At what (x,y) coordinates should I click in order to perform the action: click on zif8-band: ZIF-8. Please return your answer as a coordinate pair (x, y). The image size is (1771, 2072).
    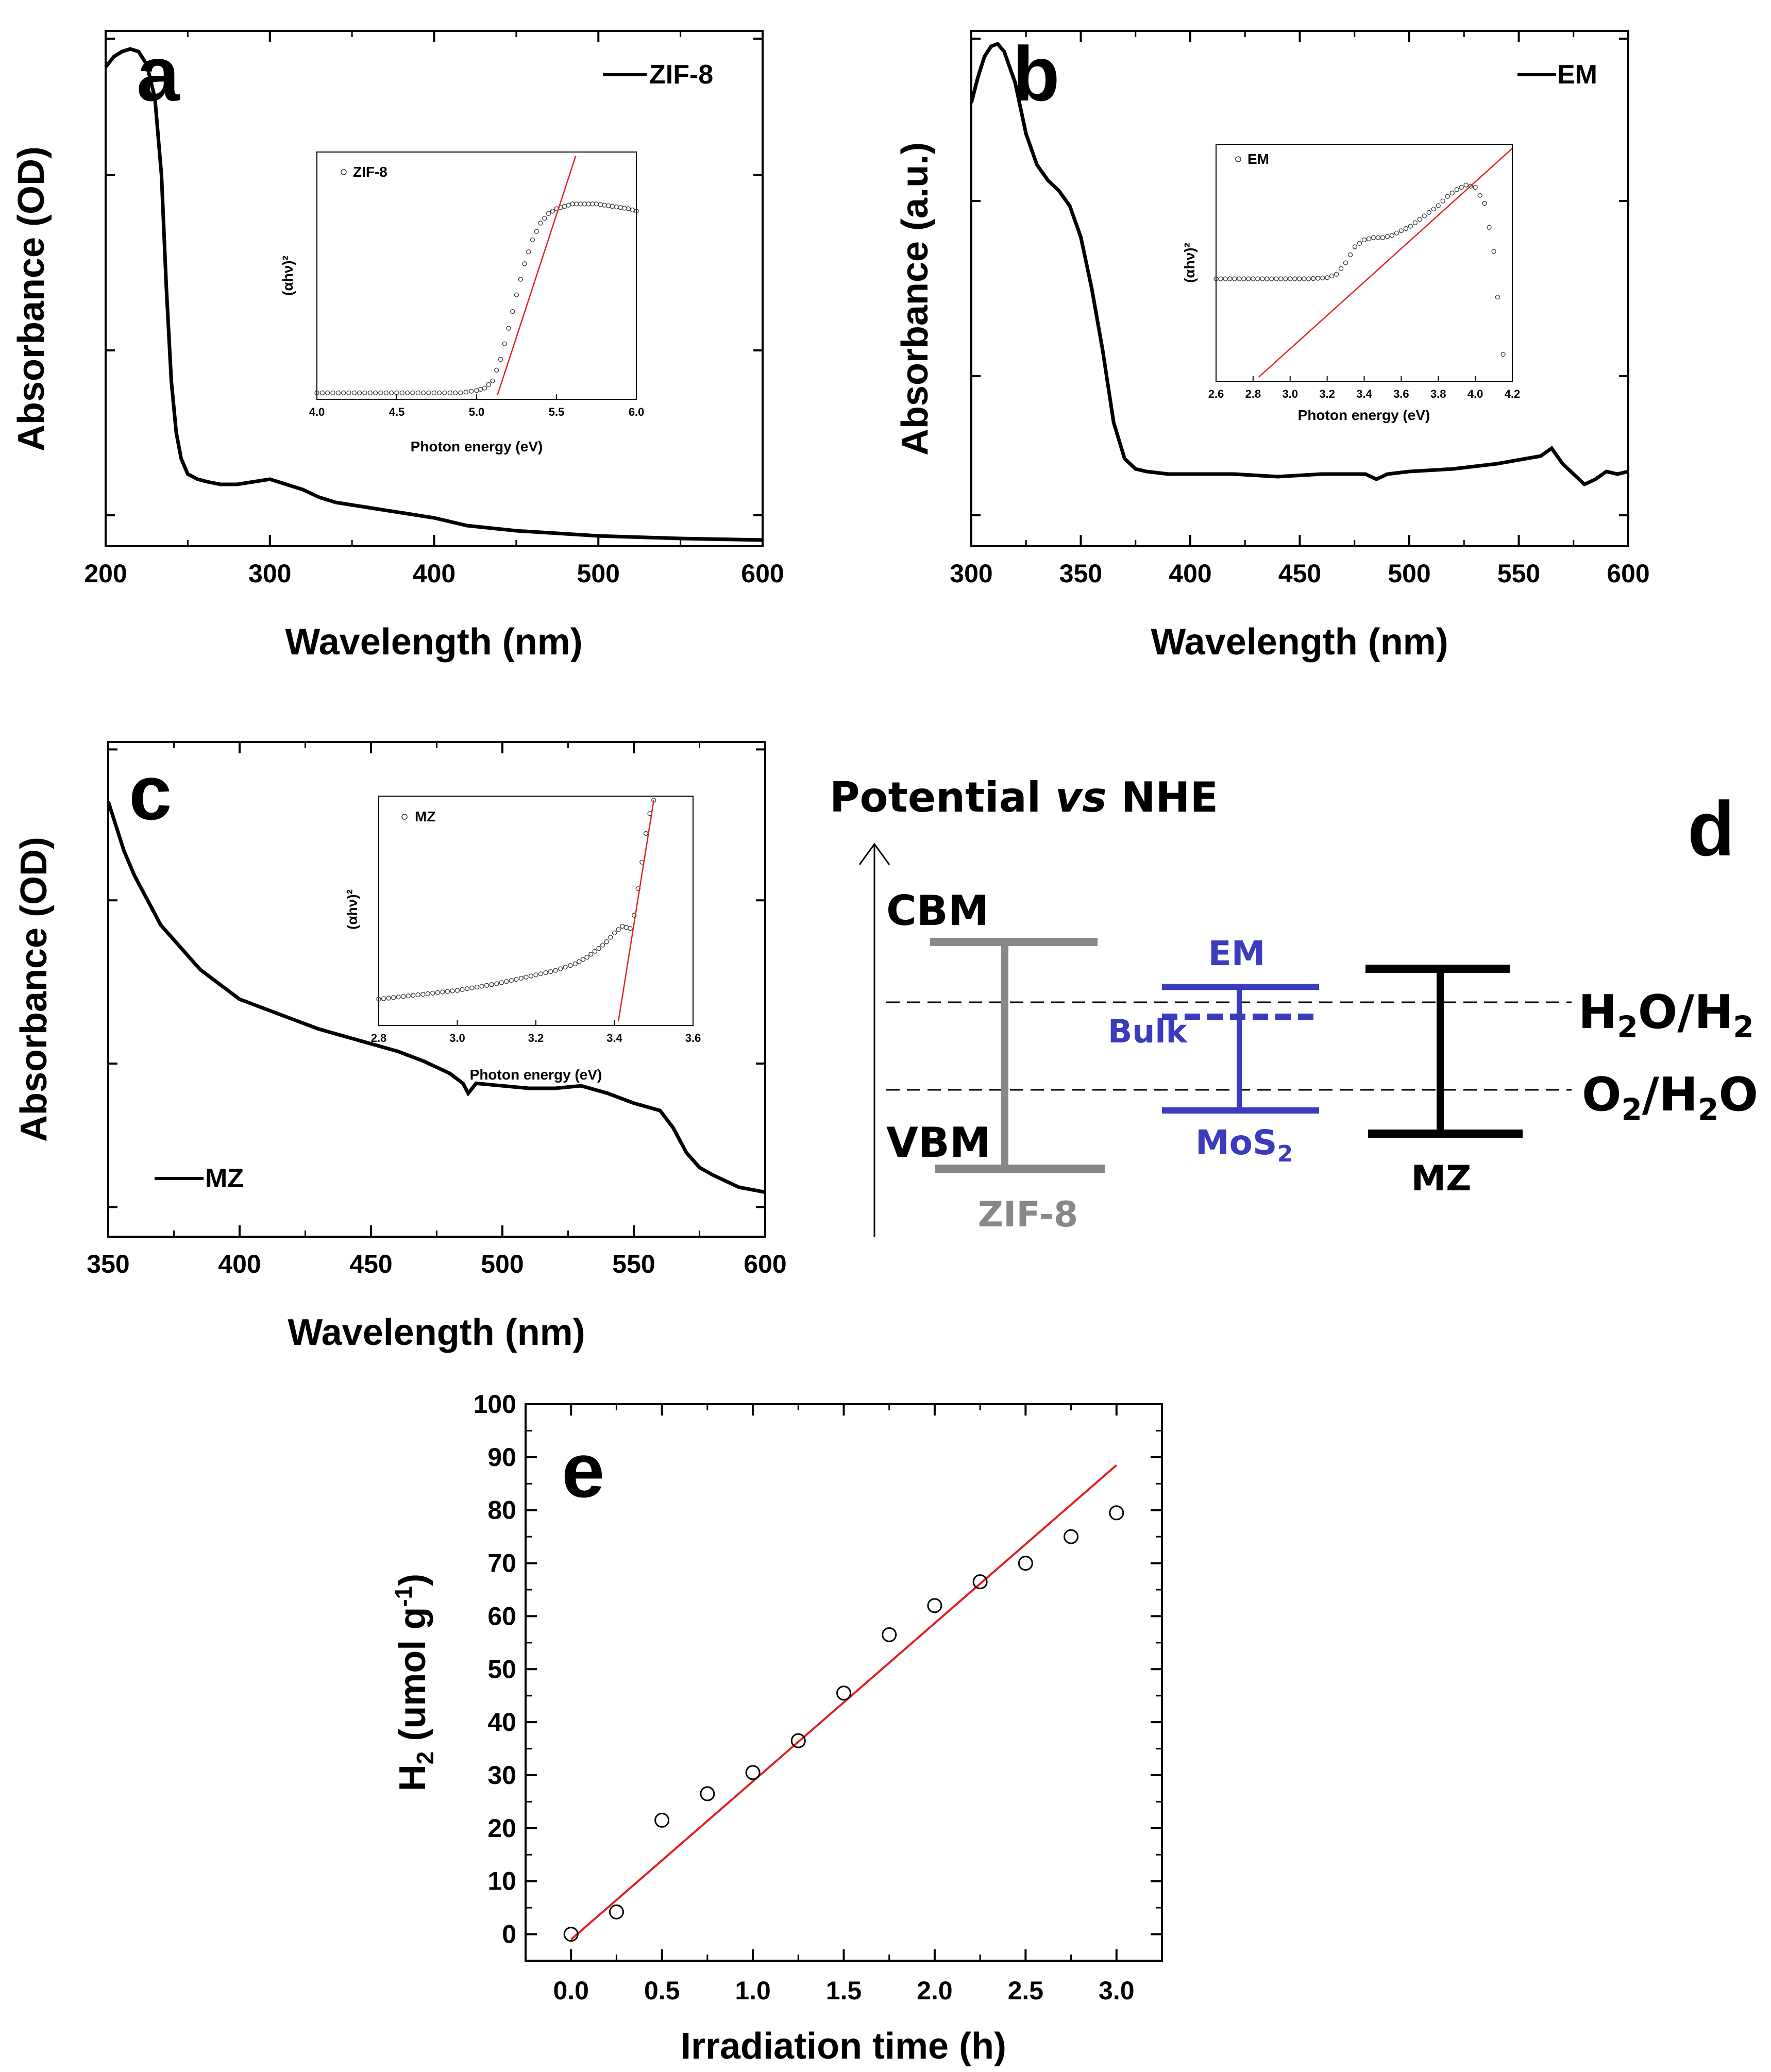
    Looking at the image, I should click on (1017, 1086).